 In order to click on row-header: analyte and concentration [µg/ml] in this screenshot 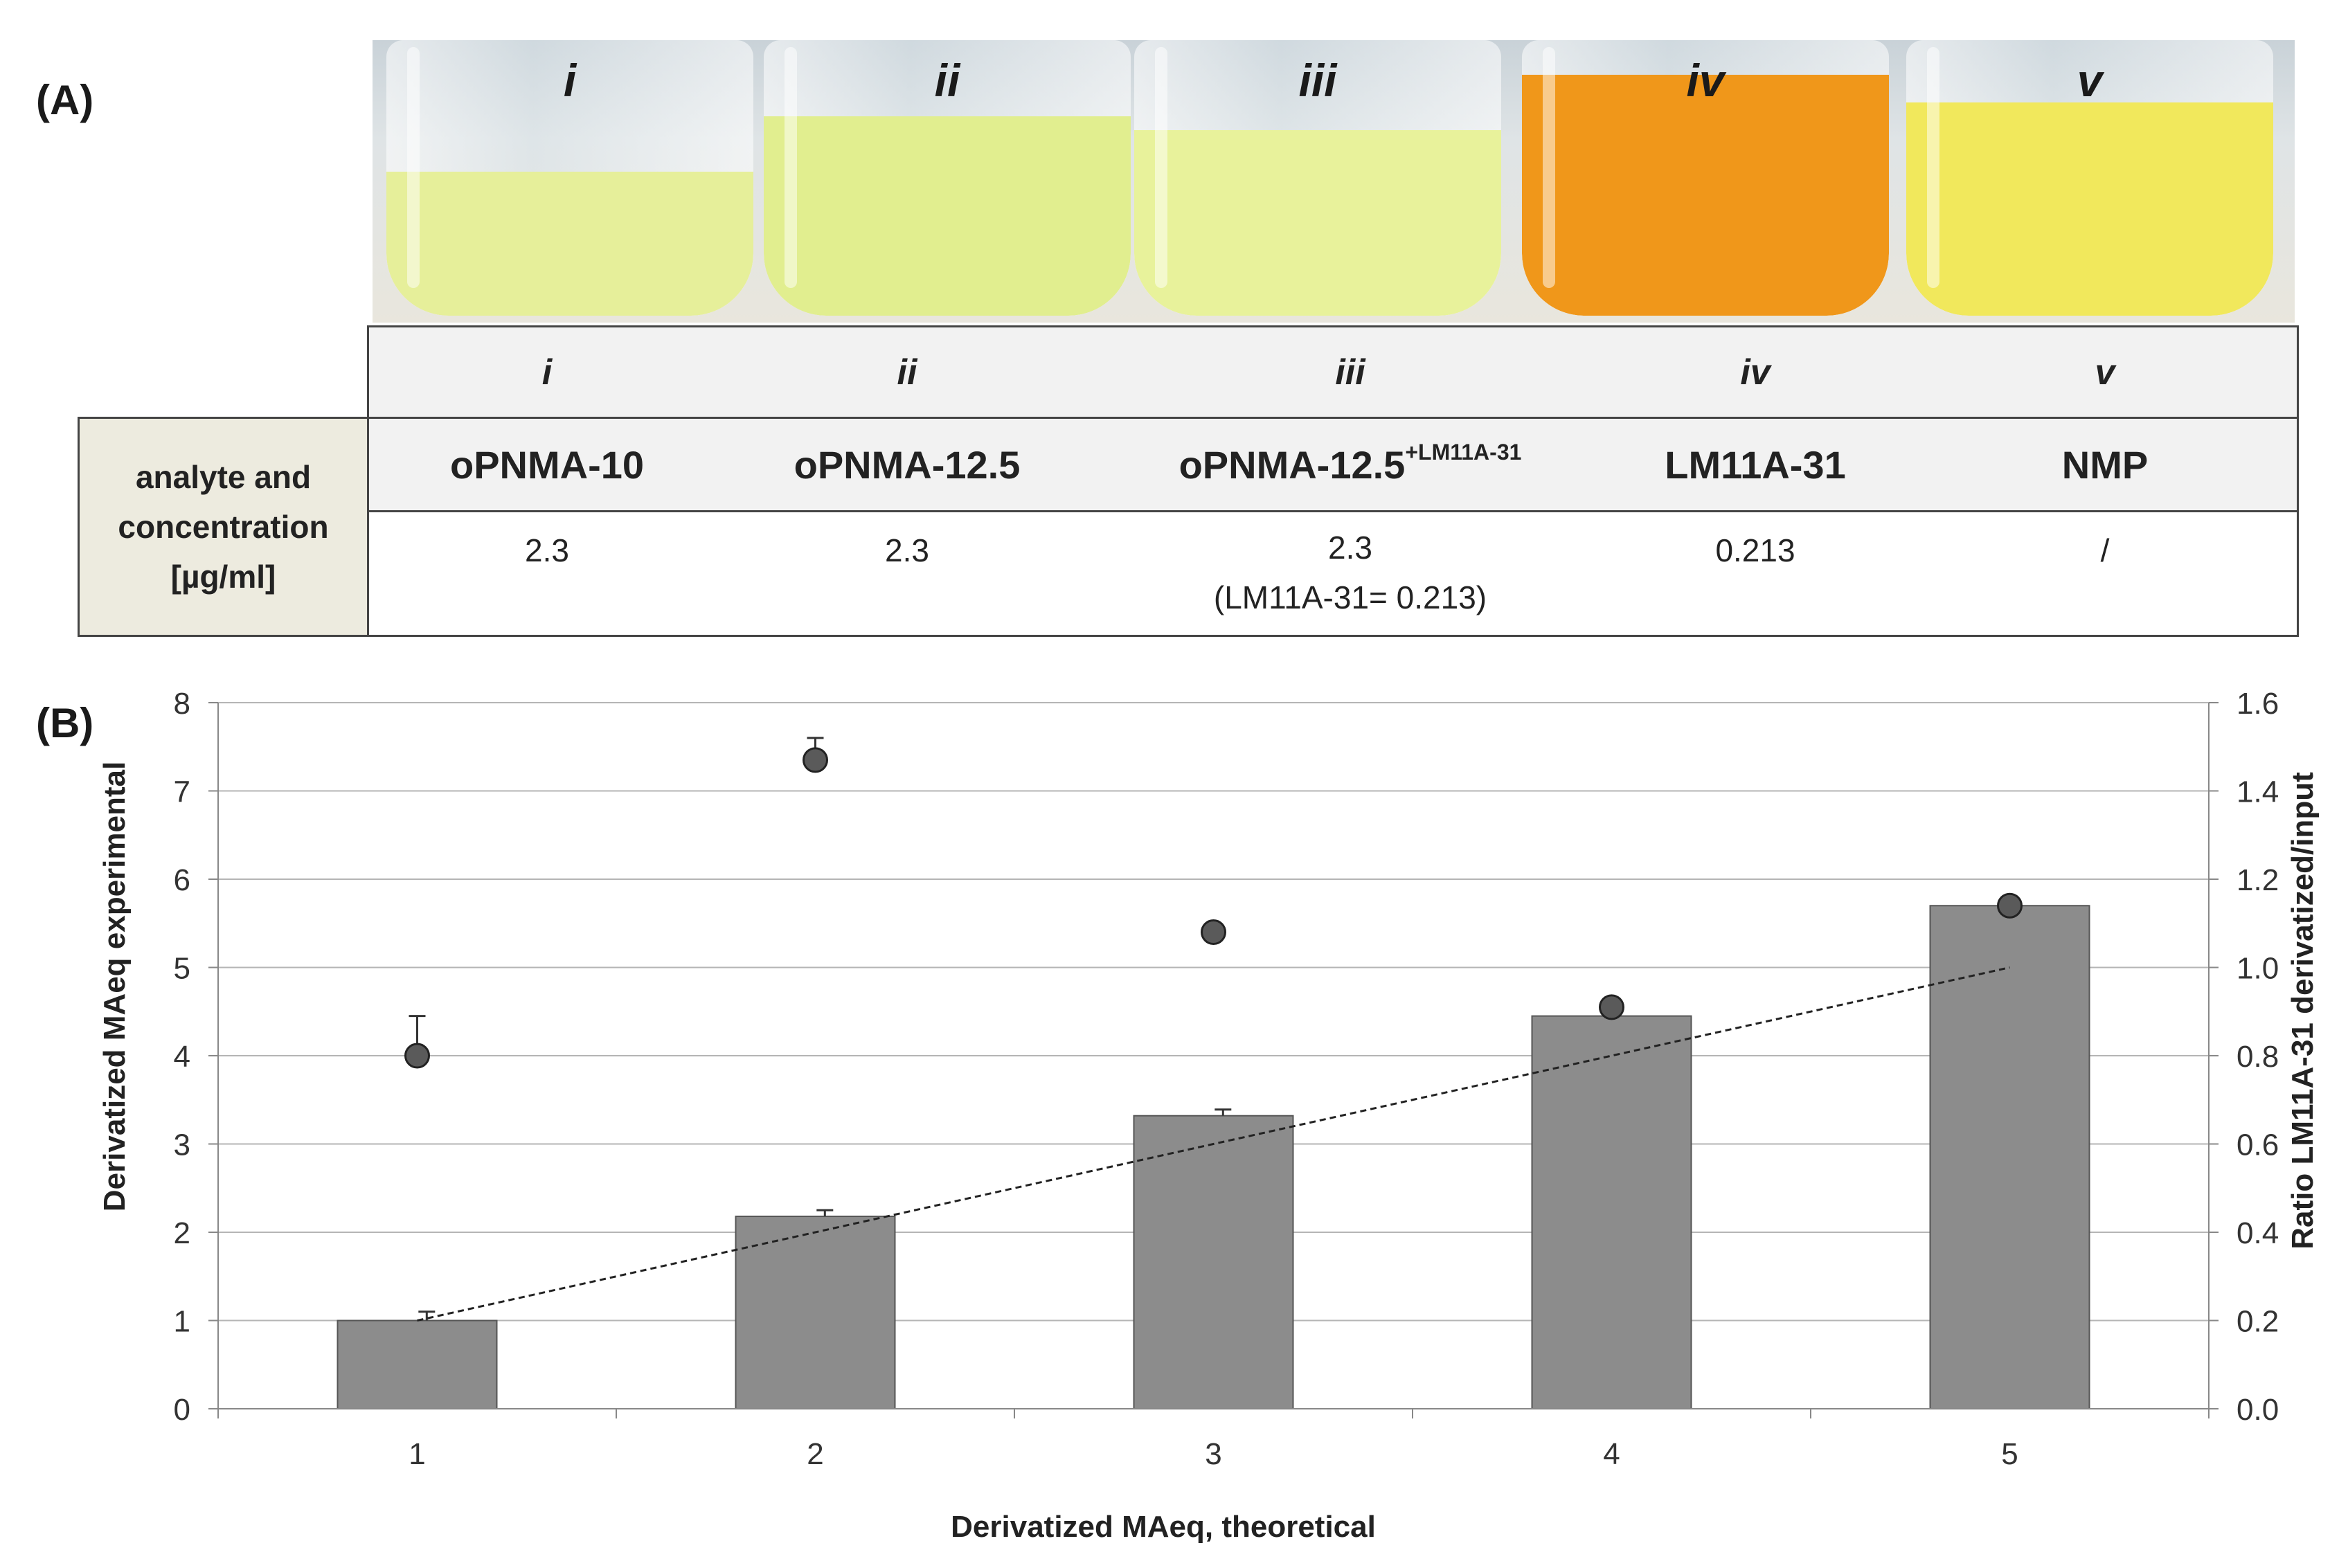, I will do `click(223, 527)`.